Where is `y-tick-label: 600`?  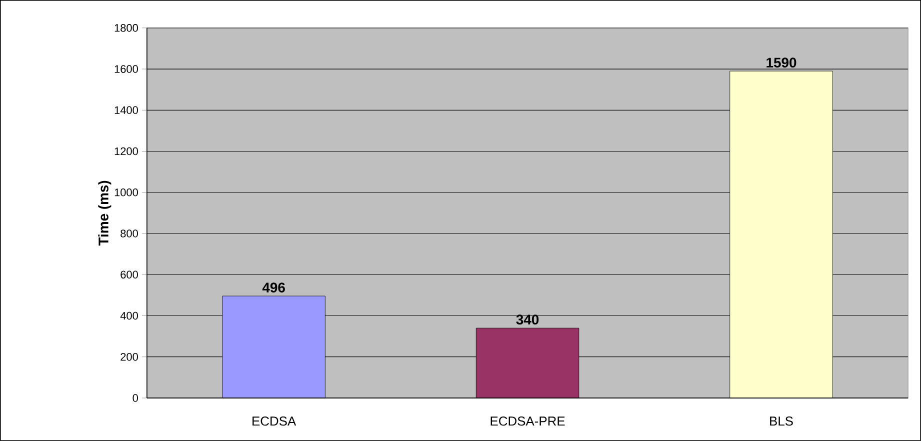 y-tick-label: 600 is located at coordinates (129, 274).